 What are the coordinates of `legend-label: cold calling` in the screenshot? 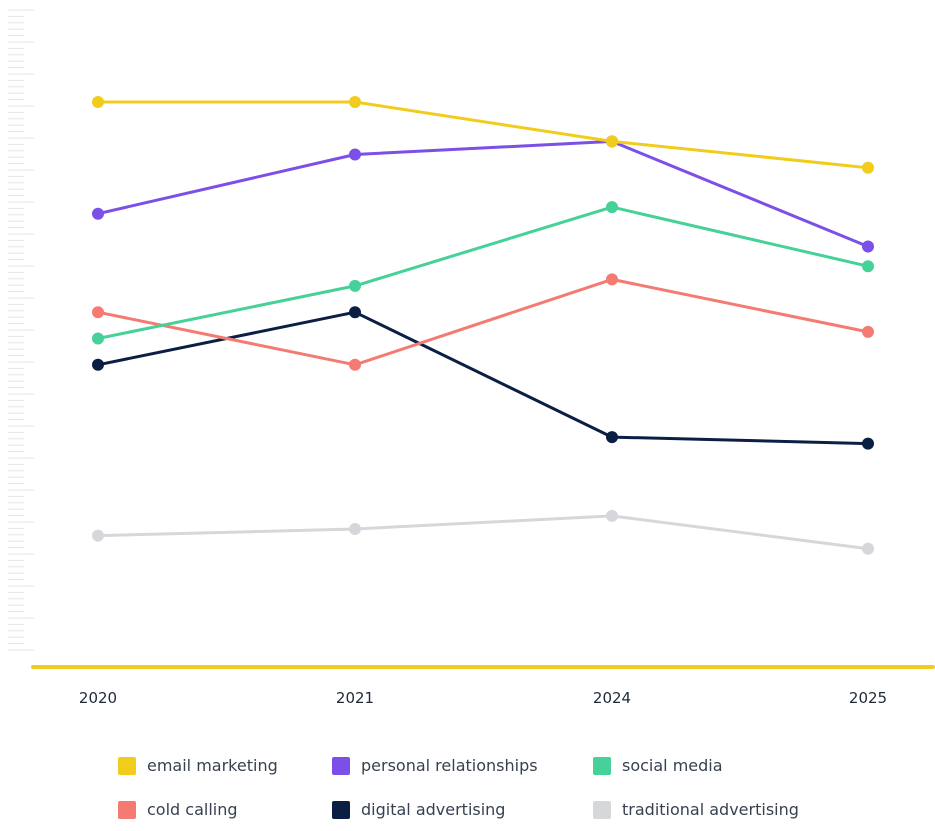 It's located at (192, 809).